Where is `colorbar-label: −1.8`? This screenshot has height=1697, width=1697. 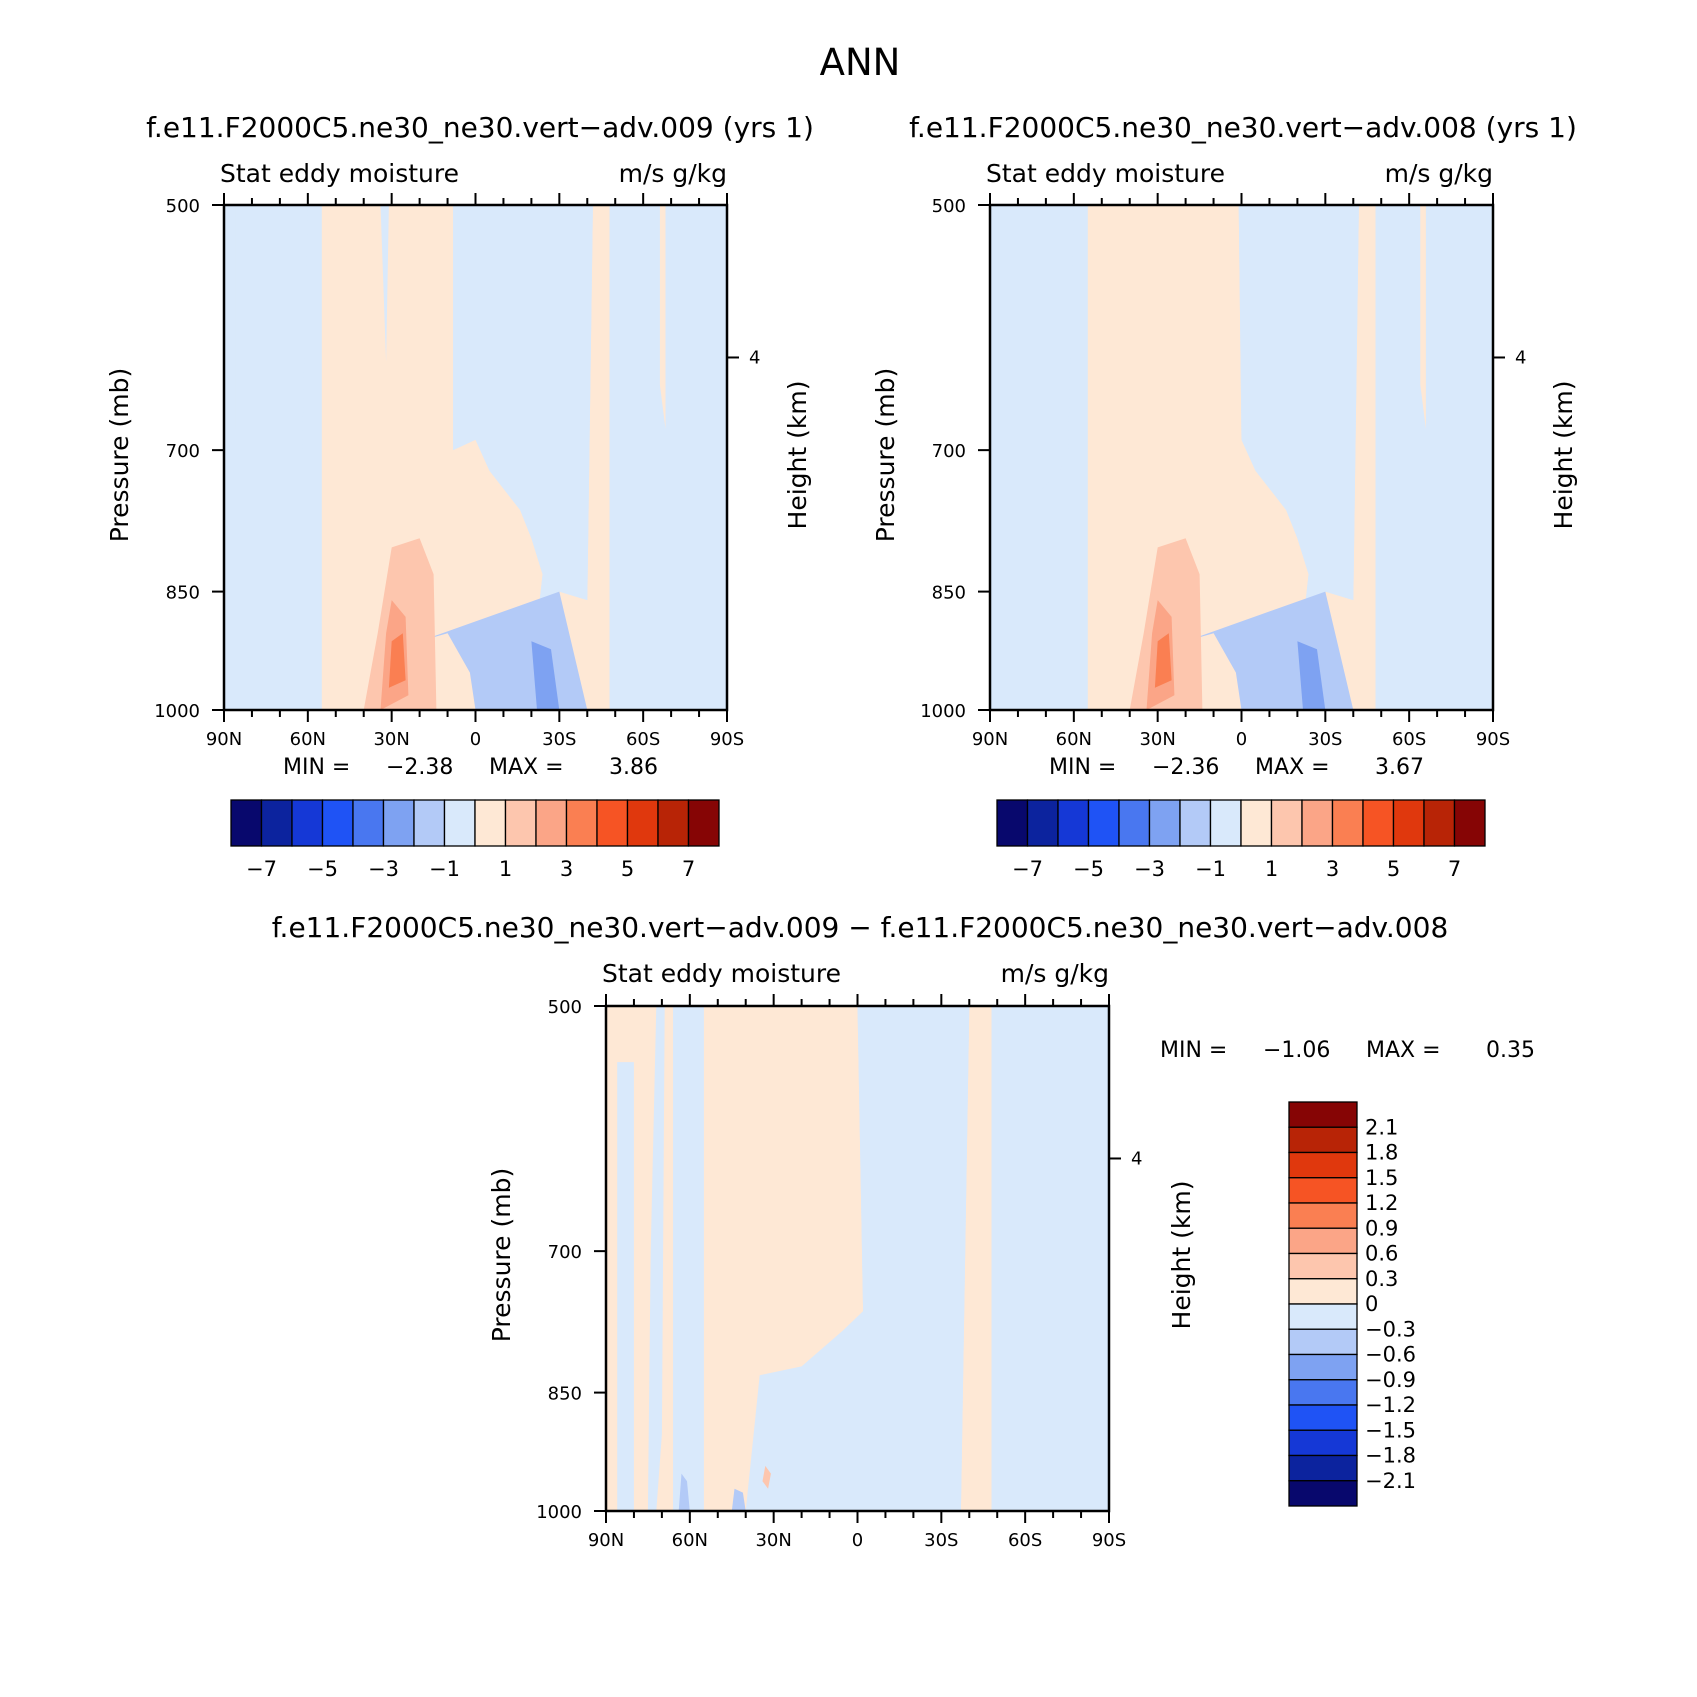 colorbar-label: −1.8 is located at coordinates (1390, 1456).